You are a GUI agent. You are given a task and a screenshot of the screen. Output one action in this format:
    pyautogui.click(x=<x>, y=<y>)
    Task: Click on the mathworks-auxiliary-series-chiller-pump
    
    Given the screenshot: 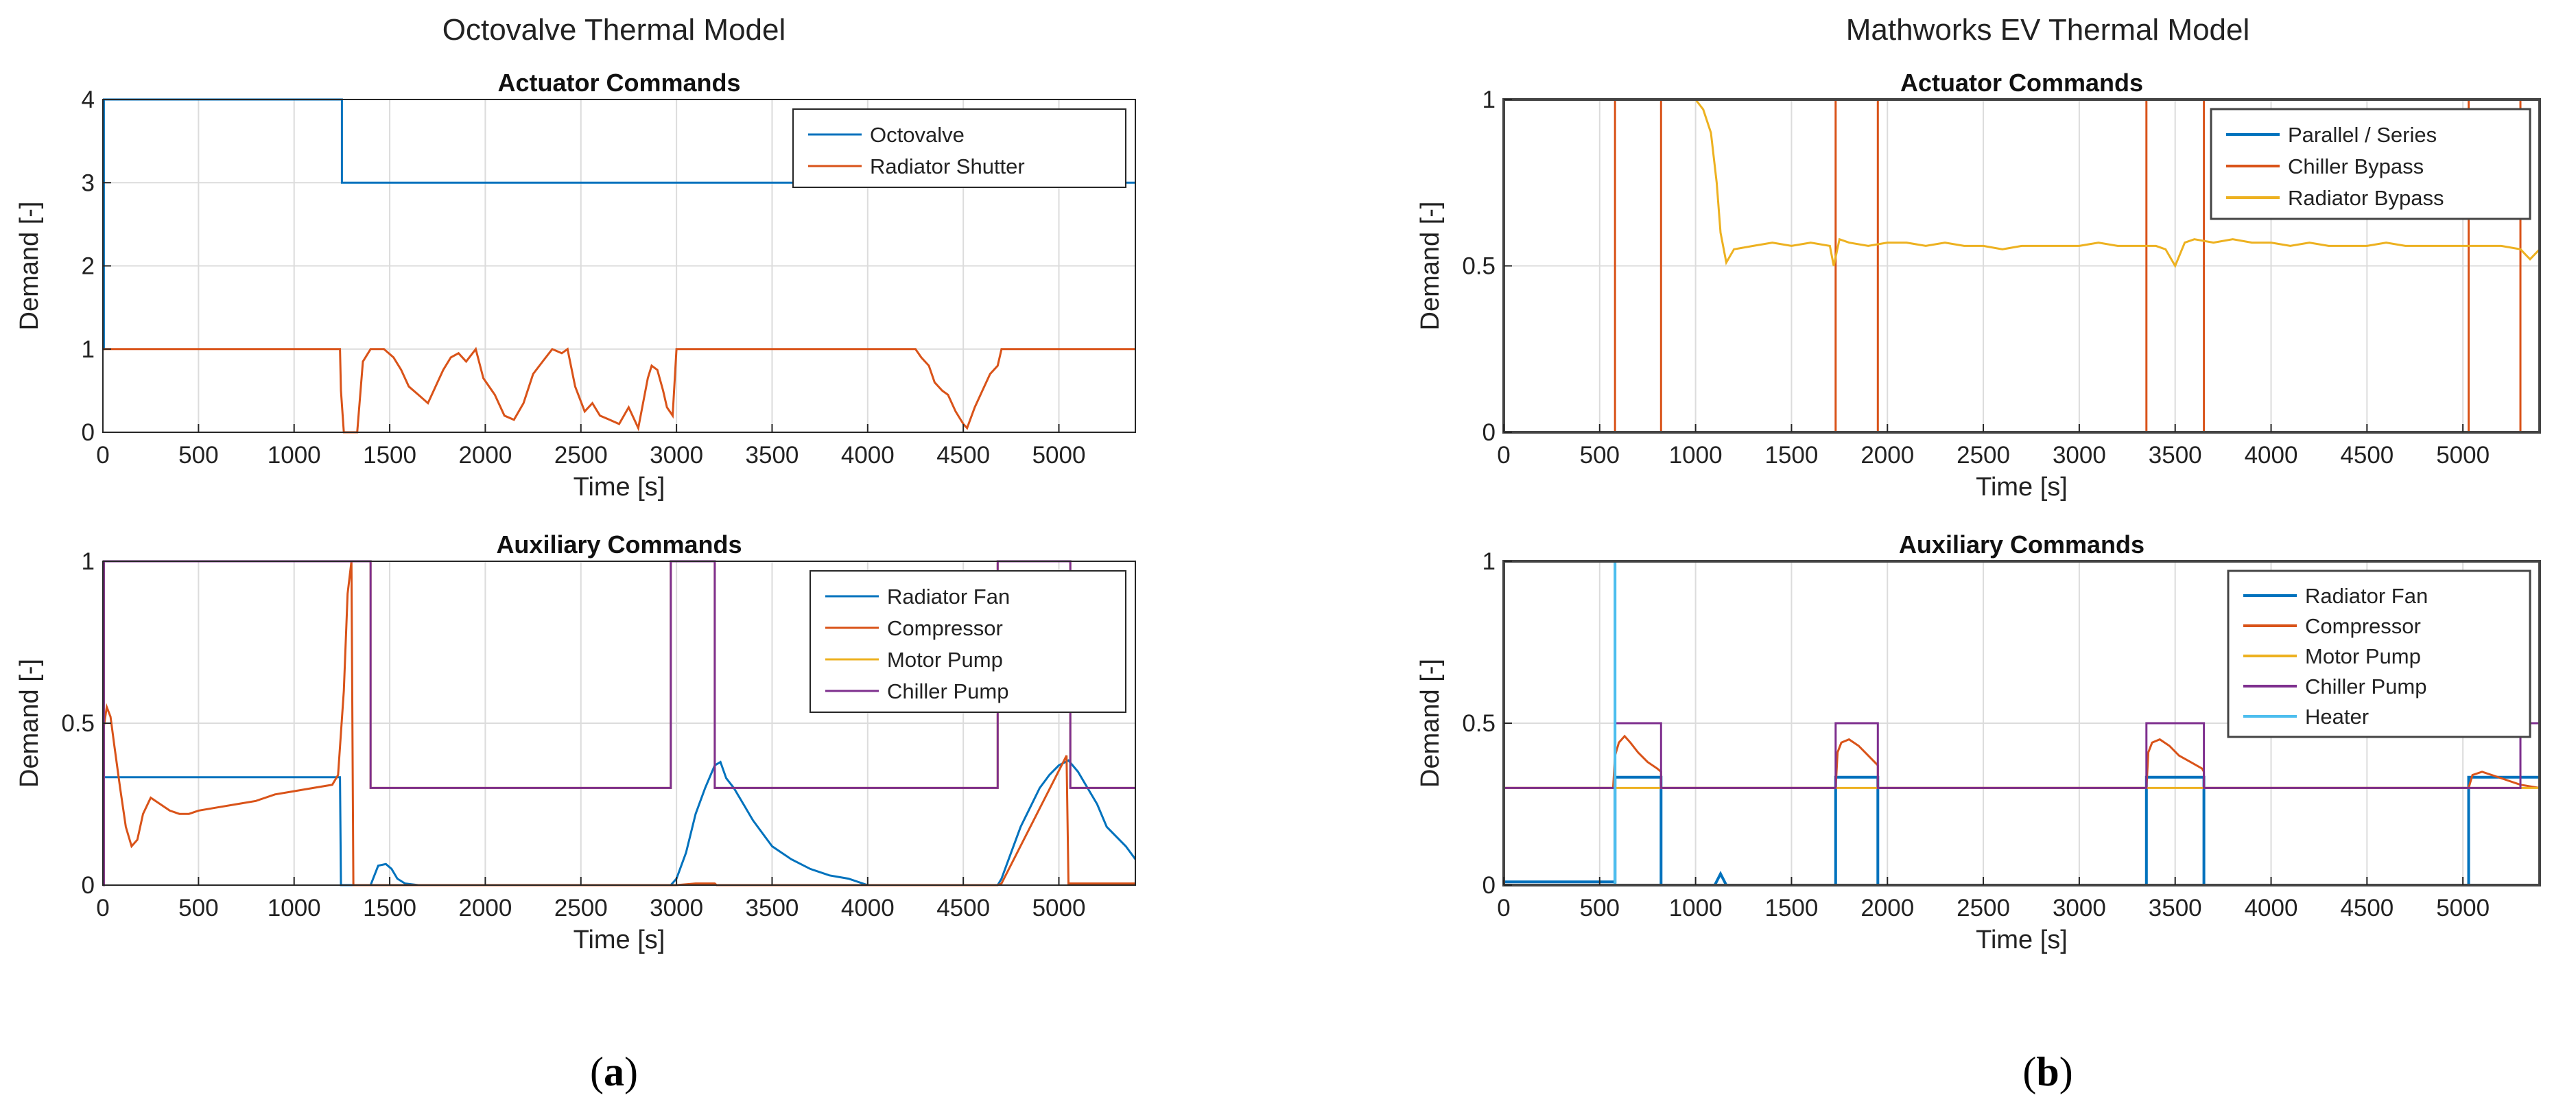 What is the action you would take?
    pyautogui.click(x=2022, y=756)
    